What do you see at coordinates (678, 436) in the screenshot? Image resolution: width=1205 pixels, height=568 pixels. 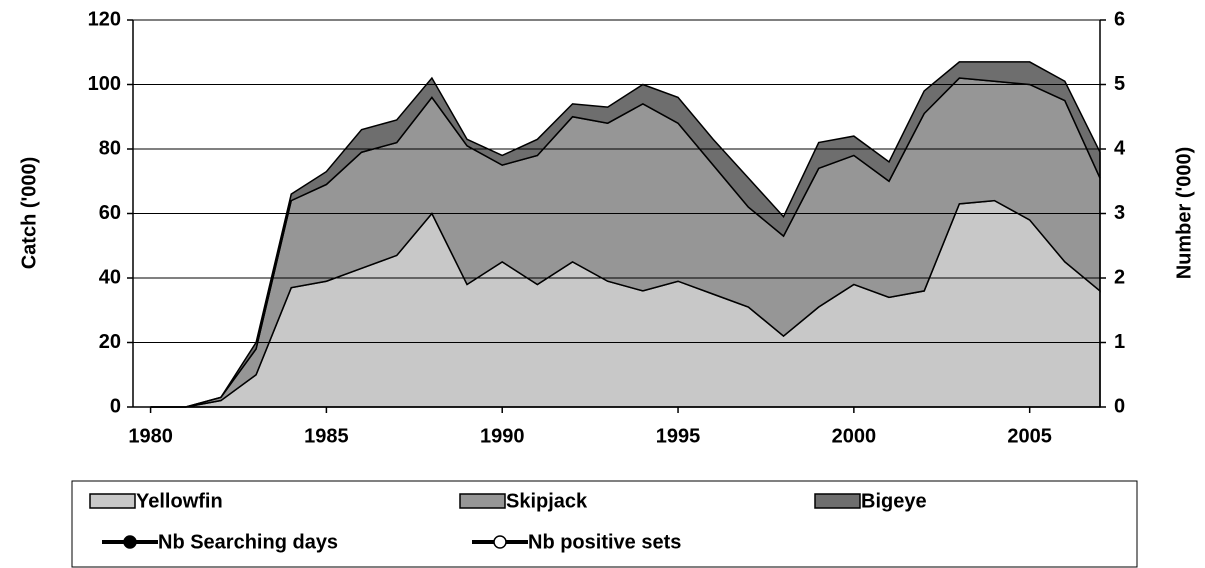 I see `x-tick-label: 1995` at bounding box center [678, 436].